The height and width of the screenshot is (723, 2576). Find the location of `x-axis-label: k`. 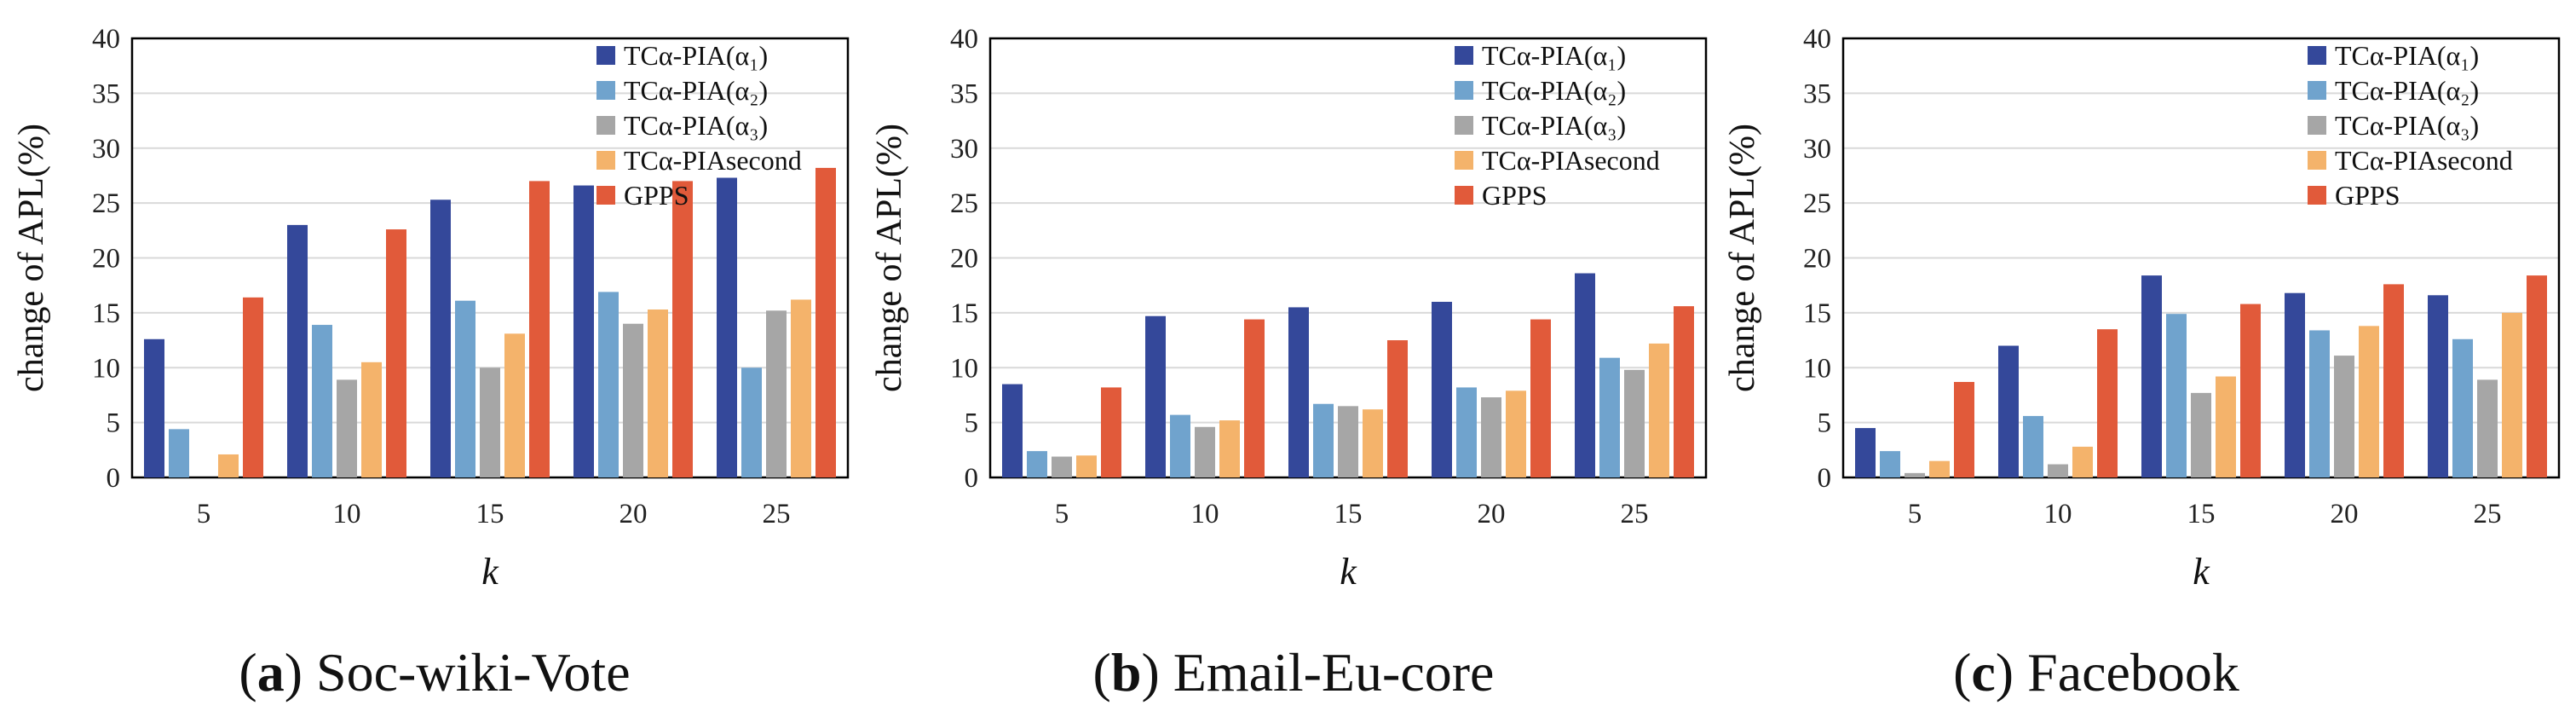

x-axis-label: k is located at coordinates (2201, 572).